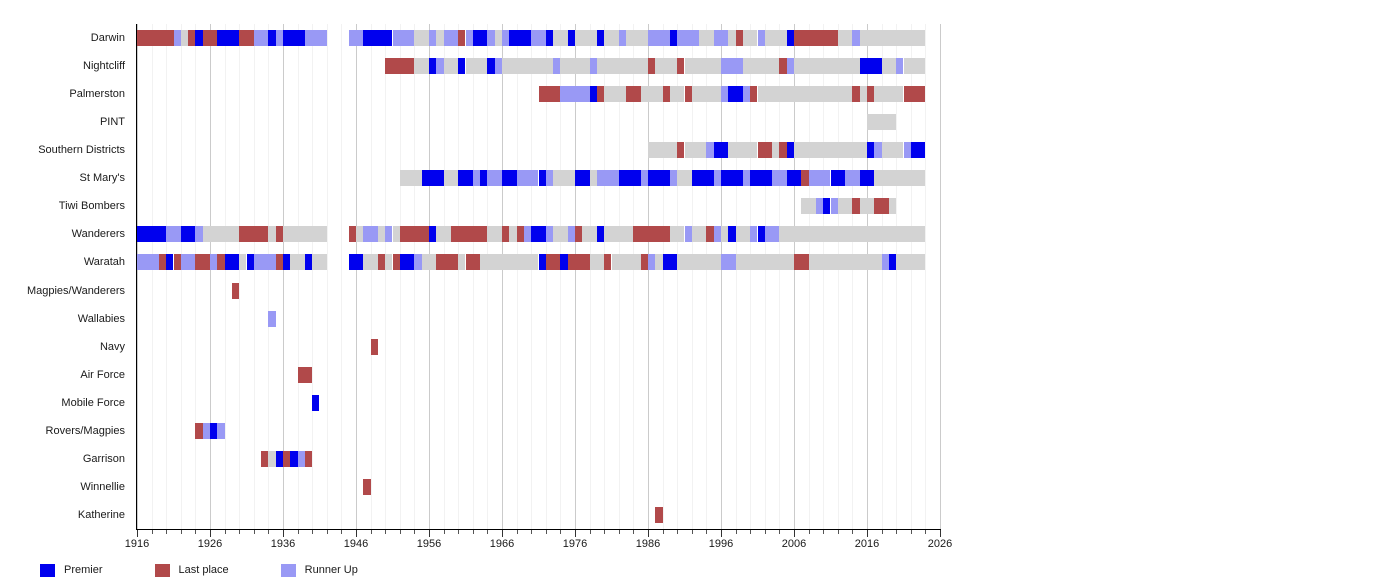  What do you see at coordinates (502, 276) in the screenshot?
I see `gridline-1966` at bounding box center [502, 276].